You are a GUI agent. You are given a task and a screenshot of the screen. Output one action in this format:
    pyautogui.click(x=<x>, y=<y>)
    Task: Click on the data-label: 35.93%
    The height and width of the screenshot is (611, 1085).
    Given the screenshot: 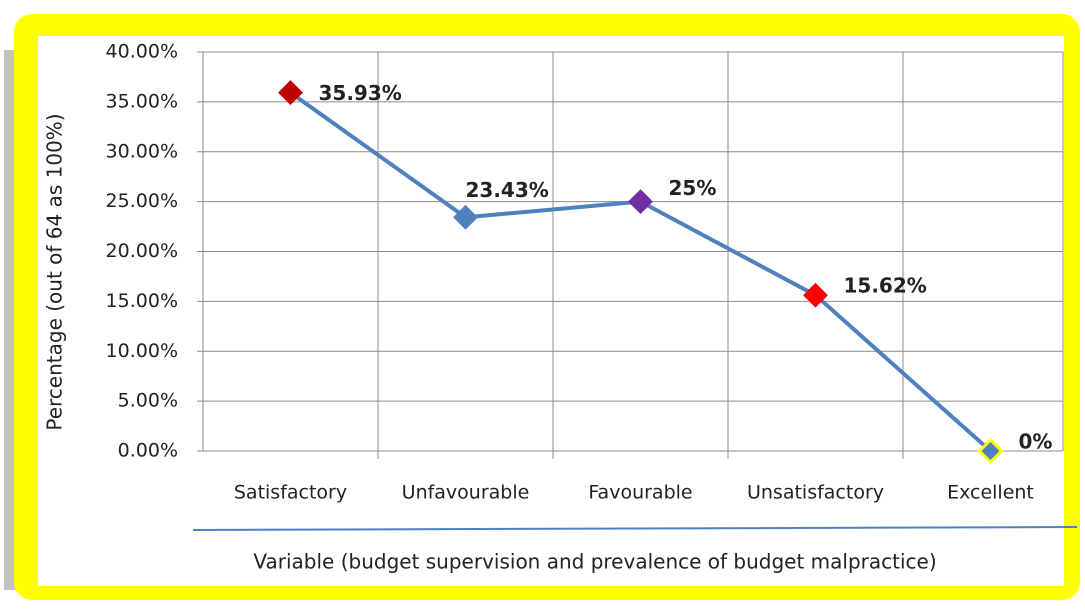 What is the action you would take?
    pyautogui.click(x=360, y=93)
    